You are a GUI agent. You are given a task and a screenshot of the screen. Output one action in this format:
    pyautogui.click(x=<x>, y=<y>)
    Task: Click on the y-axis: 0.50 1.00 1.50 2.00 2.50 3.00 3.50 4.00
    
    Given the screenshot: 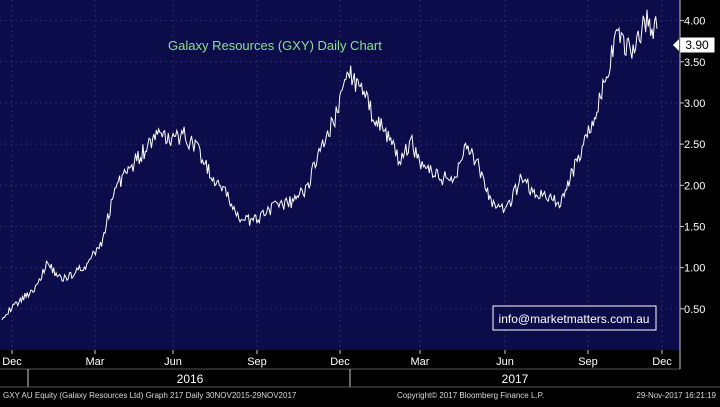 What is the action you would take?
    pyautogui.click(x=692, y=184)
    